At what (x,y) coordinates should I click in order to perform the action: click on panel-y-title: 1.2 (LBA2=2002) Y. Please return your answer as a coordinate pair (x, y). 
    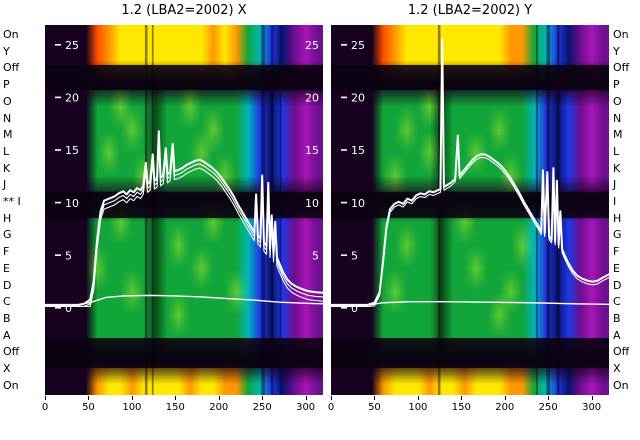
    Looking at the image, I should click on (470, 10).